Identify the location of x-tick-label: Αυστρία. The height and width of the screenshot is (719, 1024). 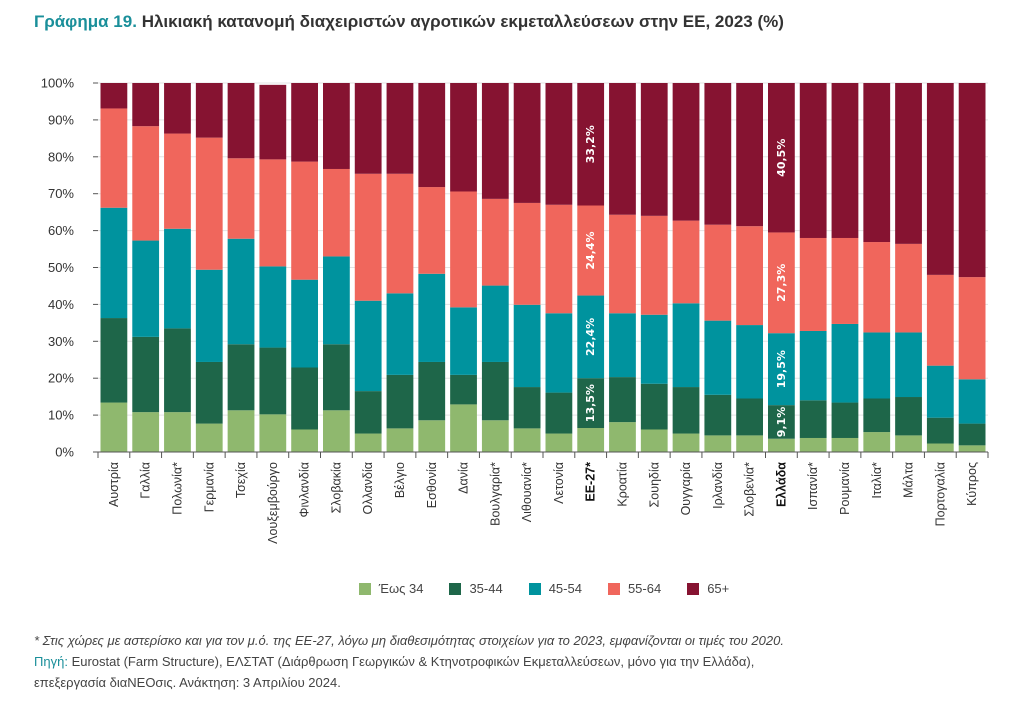
(114, 484).